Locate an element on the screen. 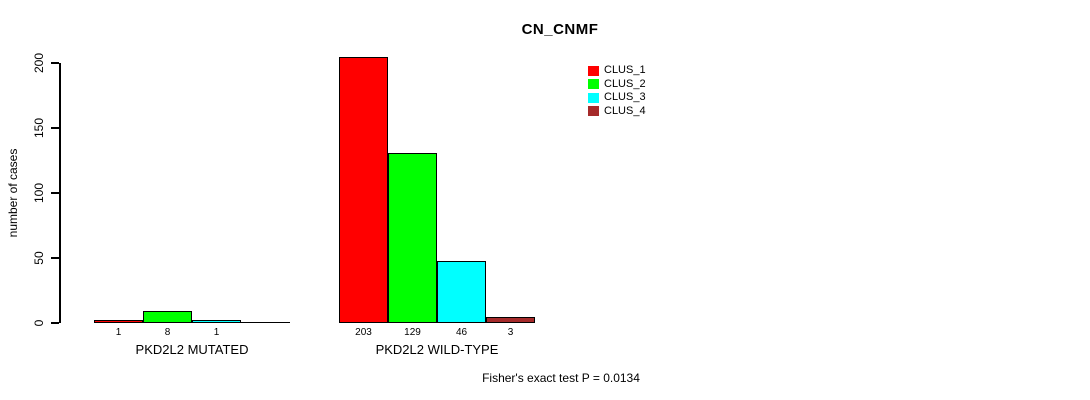 Image resolution: width=1090 pixels, height=400 pixels. legend-item-clus_1: CLUS_1 is located at coordinates (617, 71).